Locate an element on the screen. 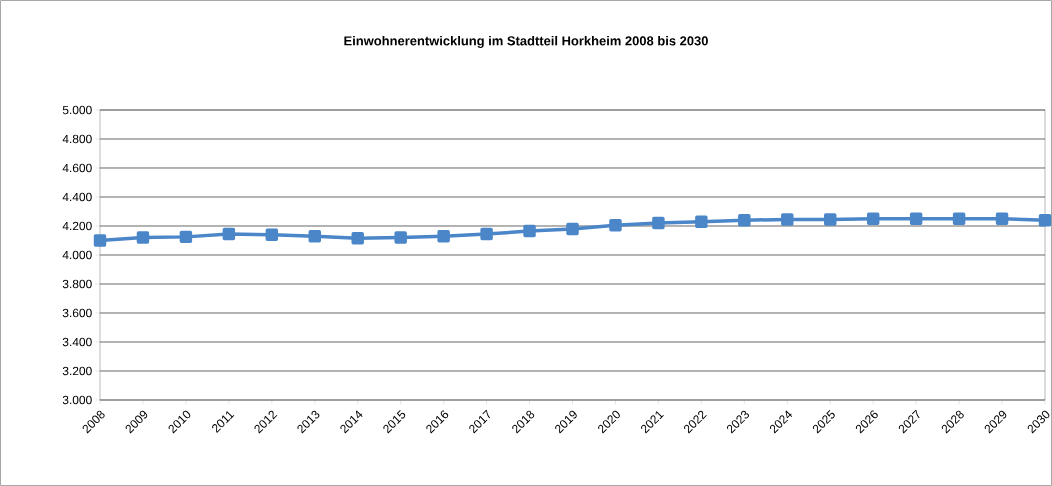  y-tick-label: 4.400 is located at coordinates (77, 197).